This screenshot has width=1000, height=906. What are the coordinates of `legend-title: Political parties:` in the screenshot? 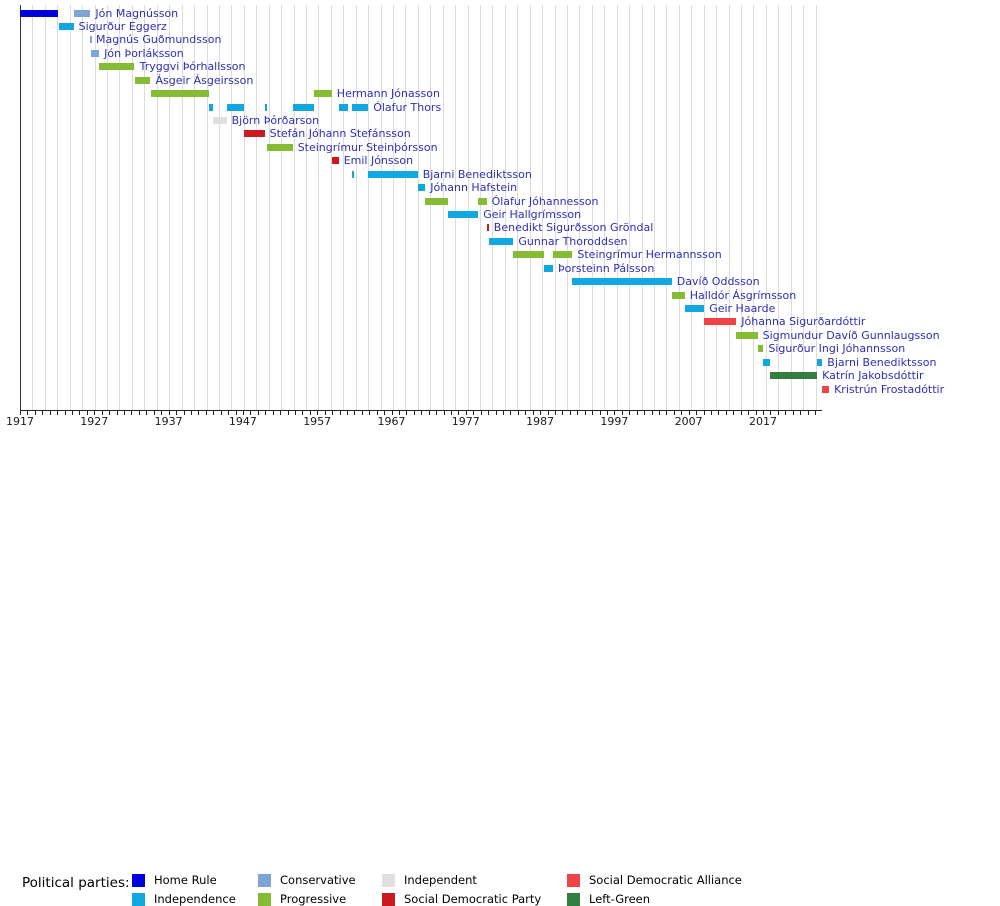 It's located at (76, 883).